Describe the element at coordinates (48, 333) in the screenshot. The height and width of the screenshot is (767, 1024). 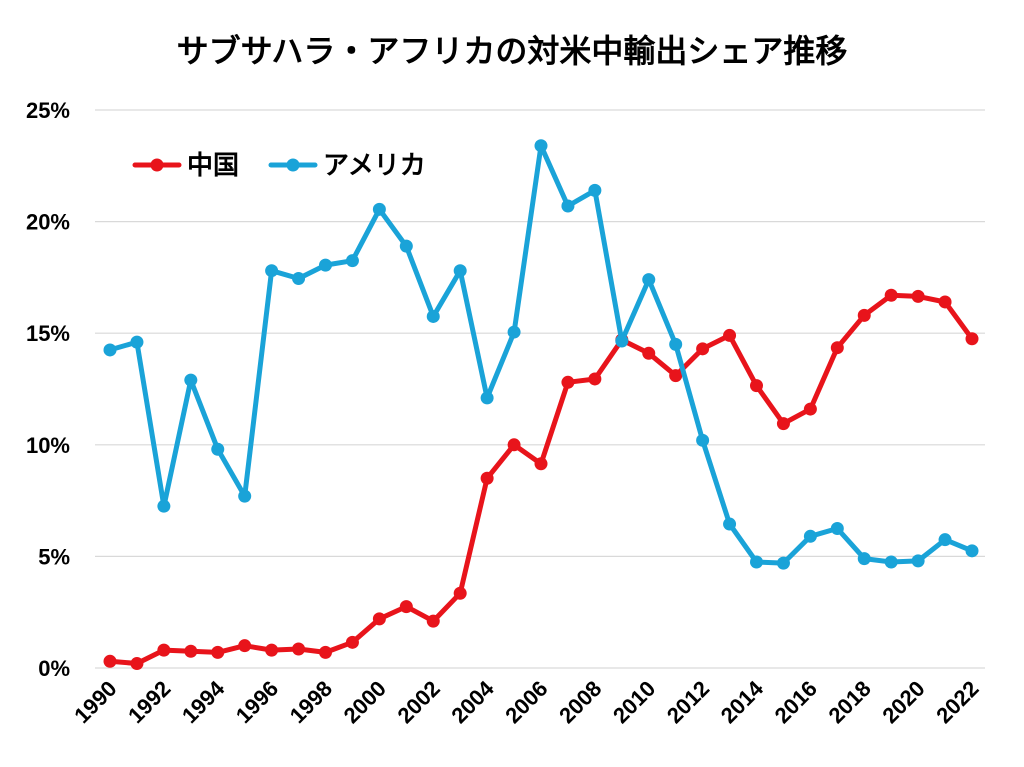
I see `y-tick-label: 15%` at that location.